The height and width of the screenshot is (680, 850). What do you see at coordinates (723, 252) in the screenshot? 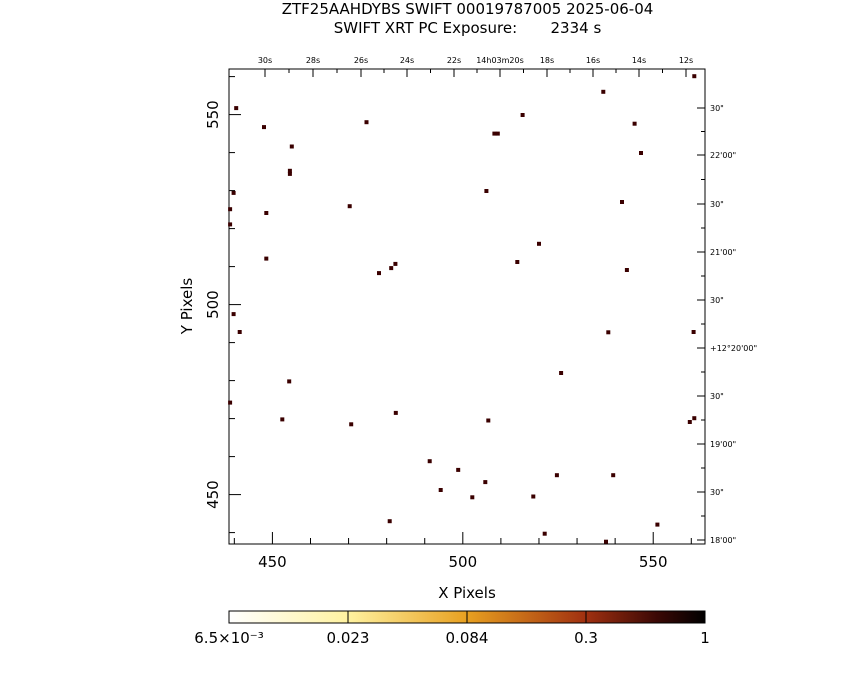
I see `dec-tick-label: 21'00"` at bounding box center [723, 252].